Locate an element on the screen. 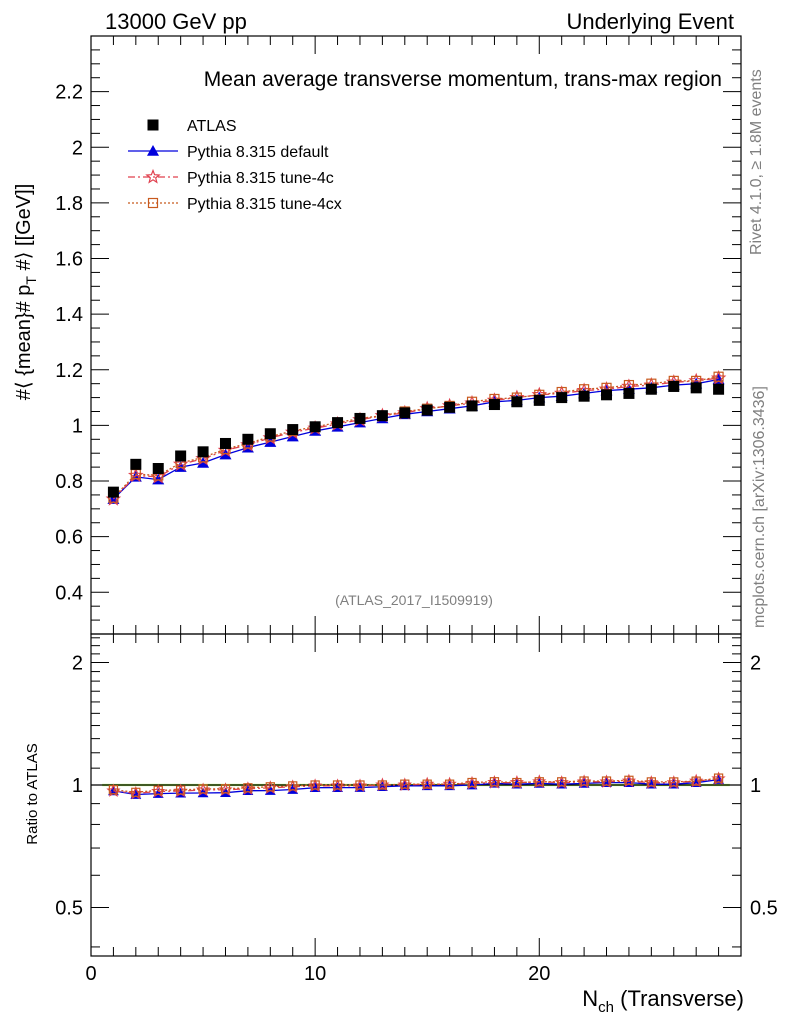 The image size is (786, 1024). ratio-y-axis-label: Ratio to ATLAS is located at coordinates (32, 793).